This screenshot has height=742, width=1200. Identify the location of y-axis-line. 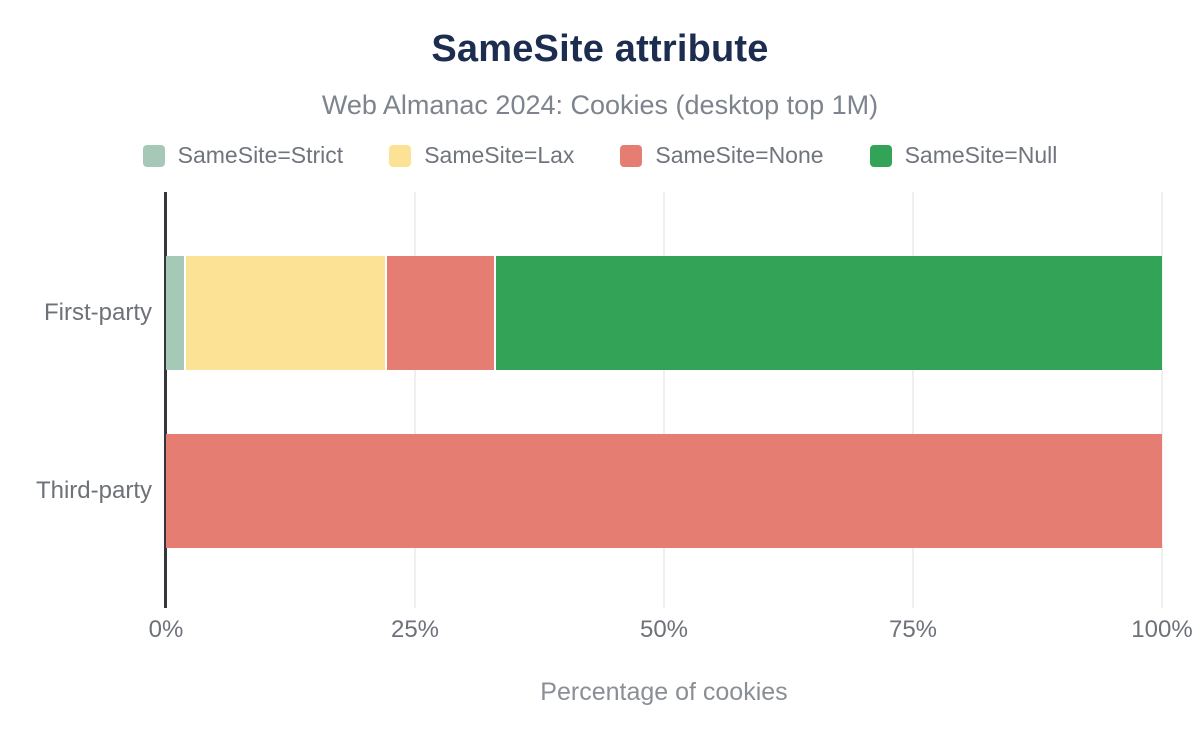
(165, 400).